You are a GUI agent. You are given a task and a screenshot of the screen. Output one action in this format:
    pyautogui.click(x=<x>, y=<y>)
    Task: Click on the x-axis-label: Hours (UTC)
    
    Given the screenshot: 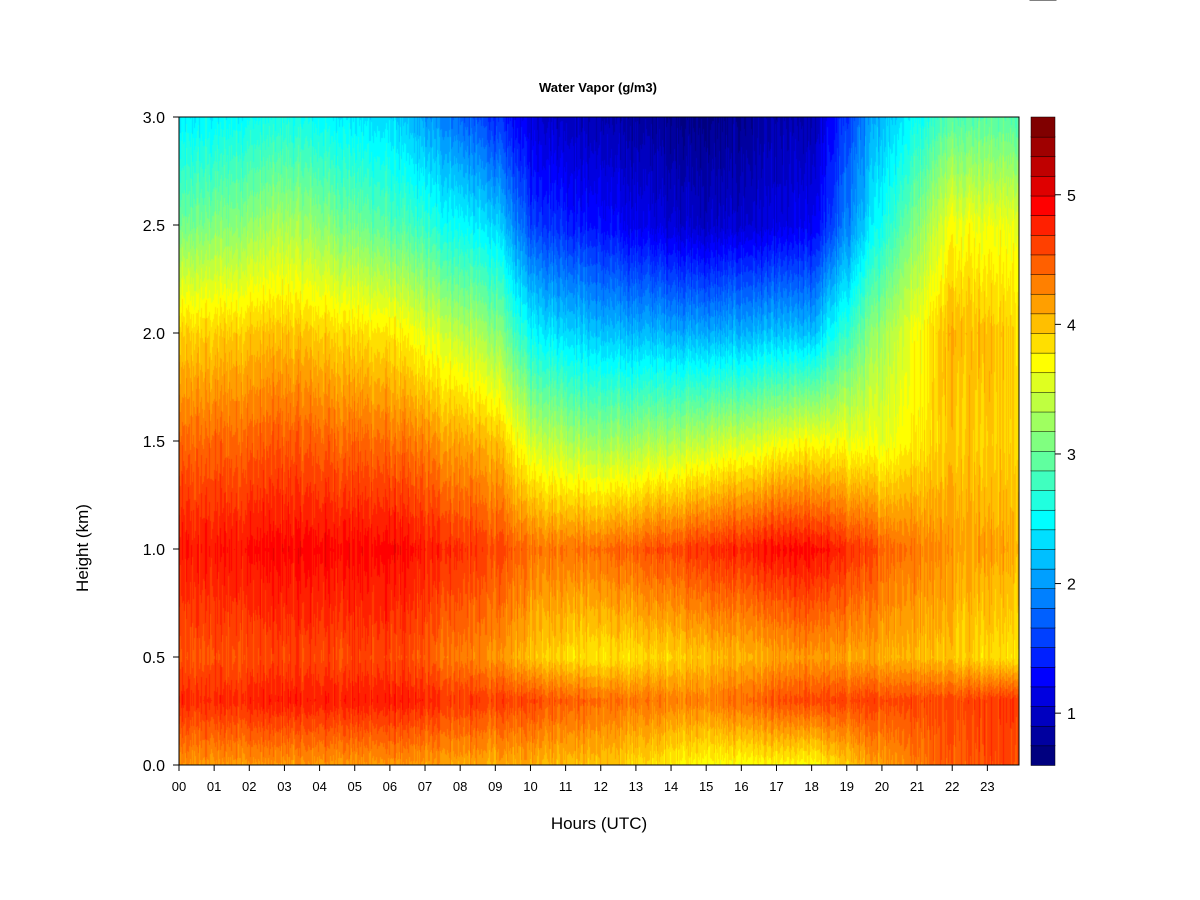 What is the action you would take?
    pyautogui.click(x=599, y=823)
    